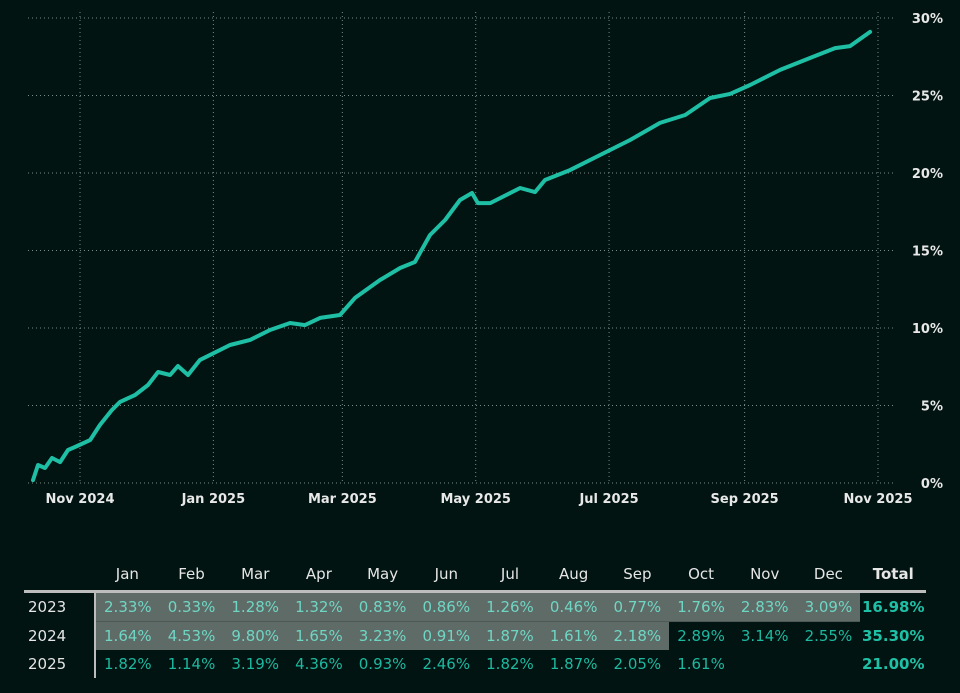 The height and width of the screenshot is (693, 960). I want to click on month-header: Jul, so click(510, 574).